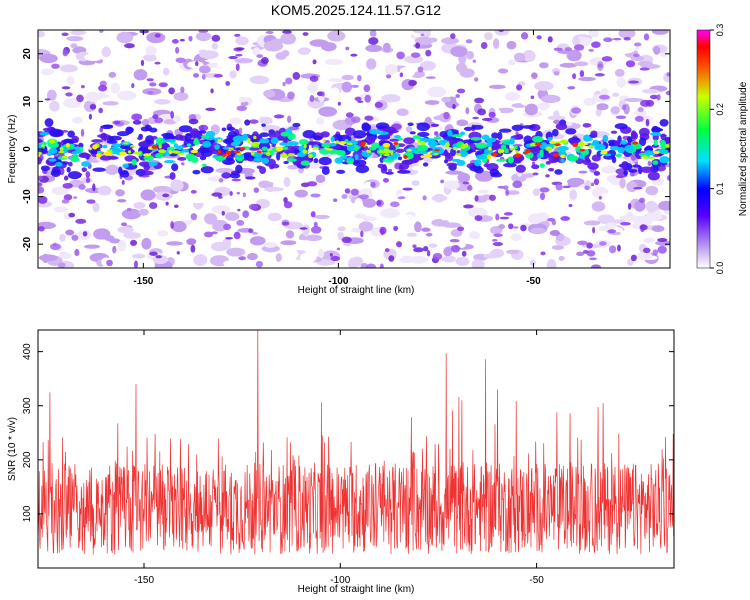 The width and height of the screenshot is (750, 600). Describe the element at coordinates (27, 459) in the screenshot. I see `snr-y-tick-label: 200` at that location.